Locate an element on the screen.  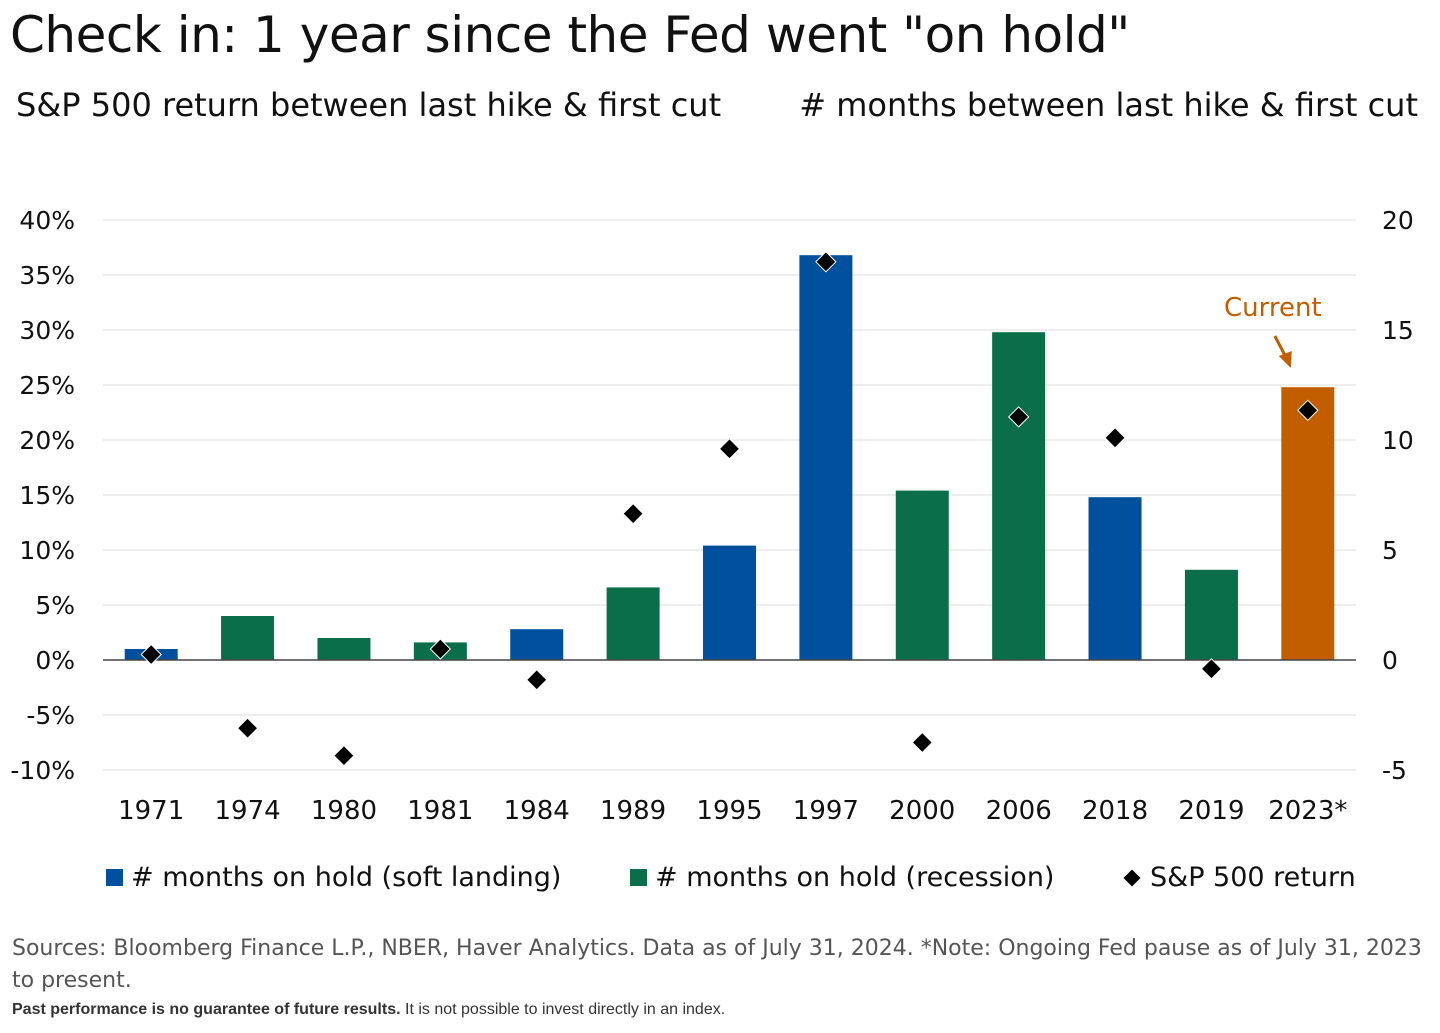
category-label: 1997 is located at coordinates (826, 811).